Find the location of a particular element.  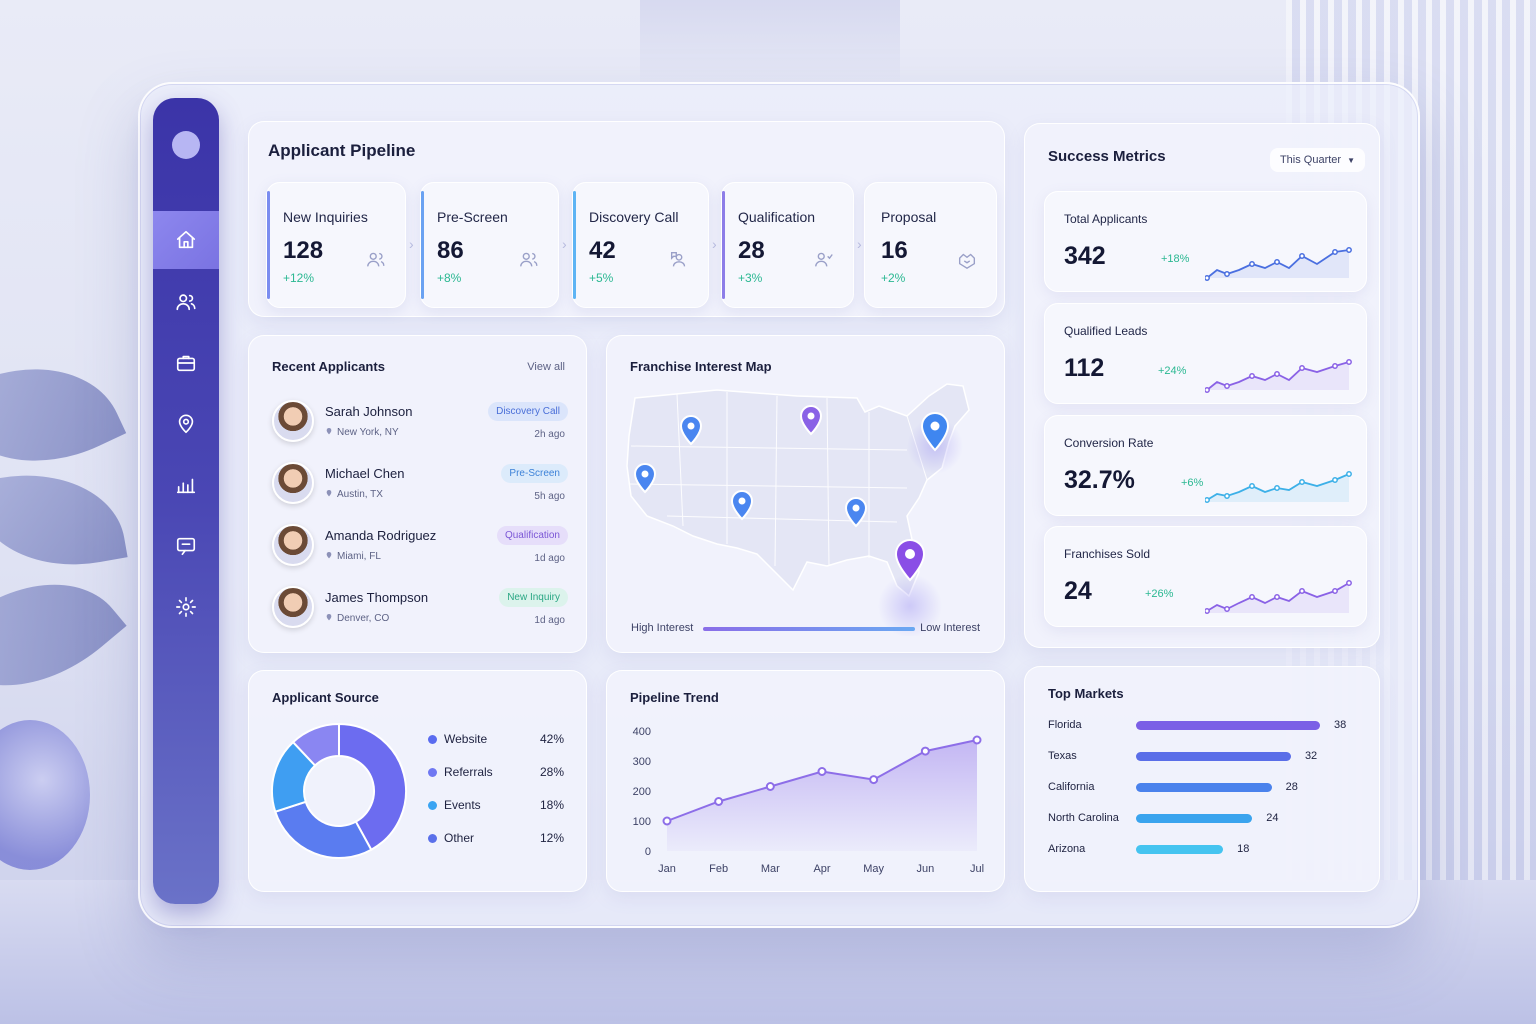

applicant-source-donut is located at coordinates (339, 791).